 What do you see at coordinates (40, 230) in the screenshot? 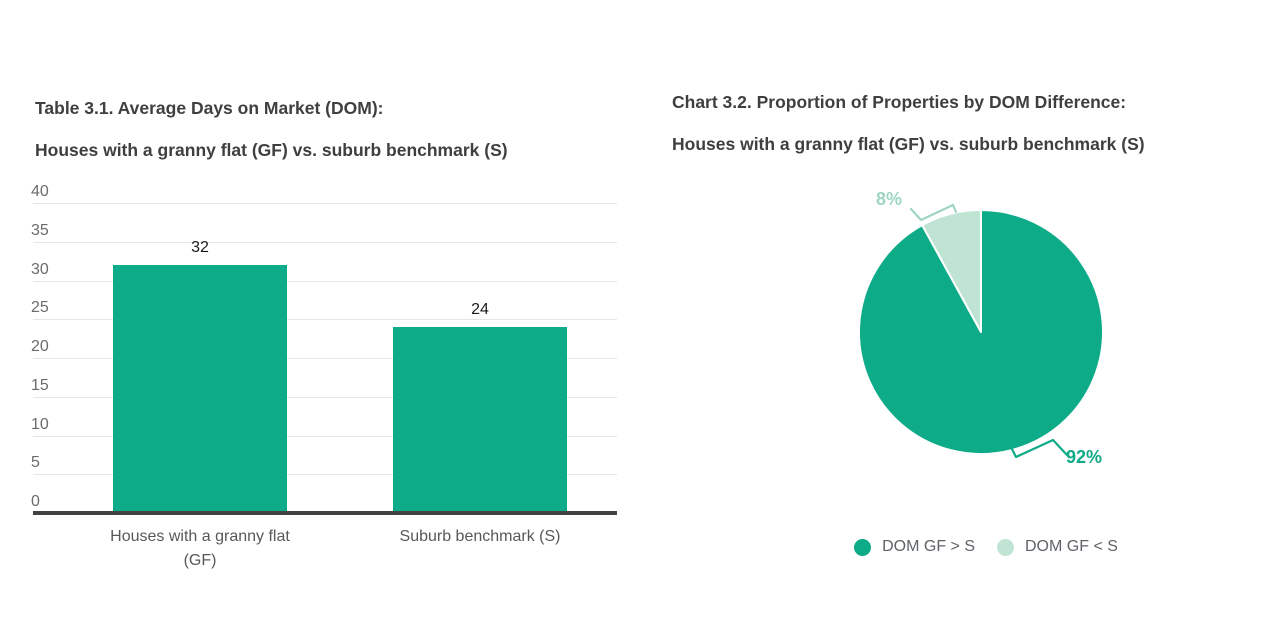
I see `y-axis-tick-label: 35` at bounding box center [40, 230].